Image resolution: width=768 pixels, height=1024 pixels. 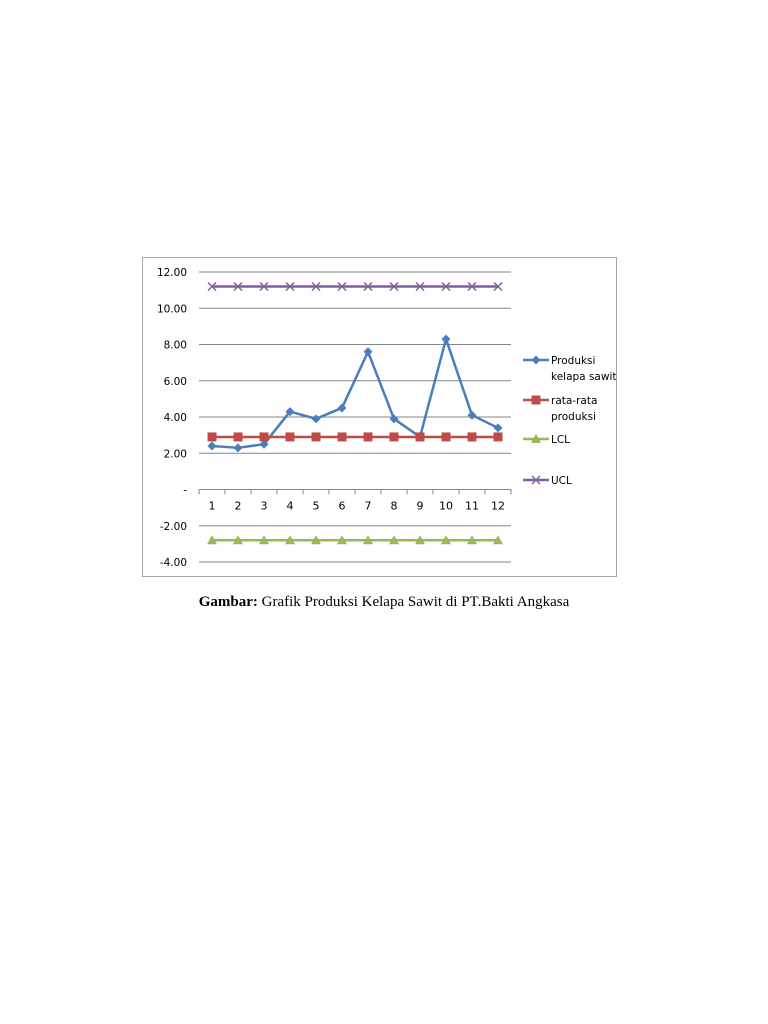 What do you see at coordinates (420, 506) in the screenshot?
I see `x-tick-label: 9` at bounding box center [420, 506].